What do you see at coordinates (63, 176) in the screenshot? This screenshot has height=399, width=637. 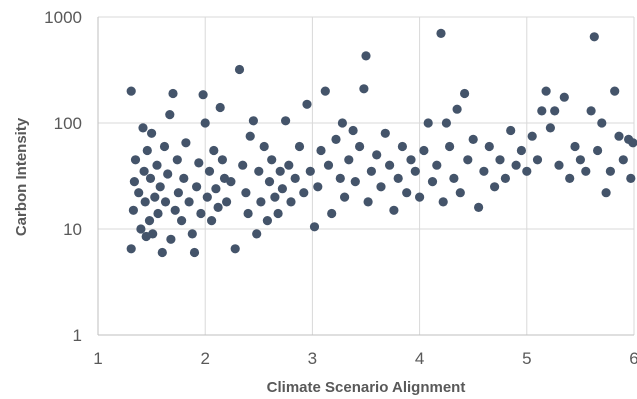 I see `y-tick-labels: 1 10 100 1000` at bounding box center [63, 176].